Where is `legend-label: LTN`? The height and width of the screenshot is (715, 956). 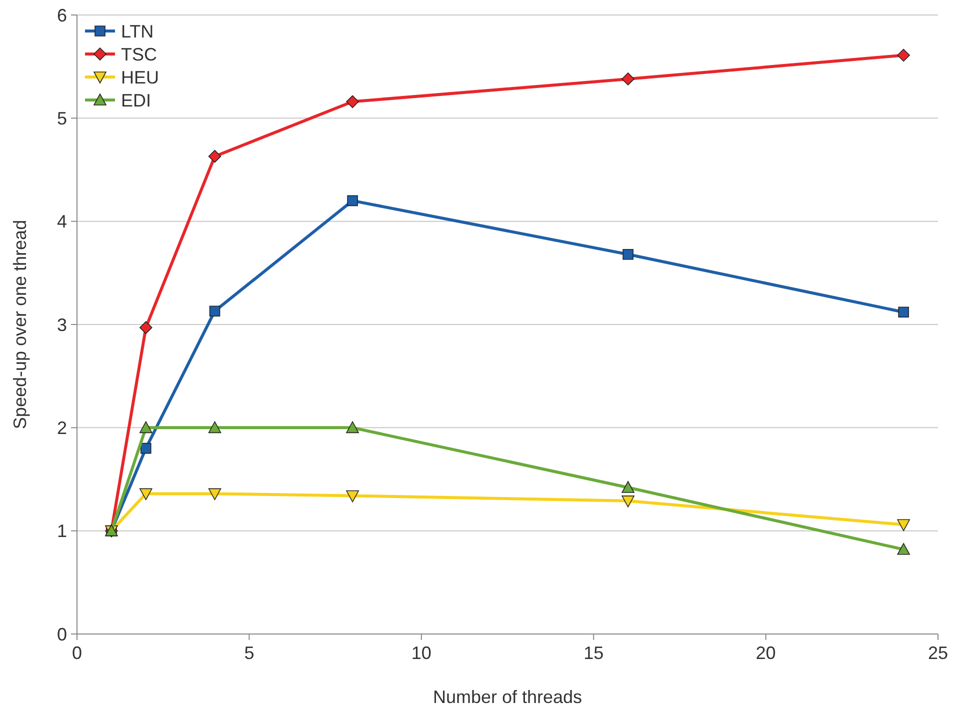
legend-label: LTN is located at coordinates (137, 31).